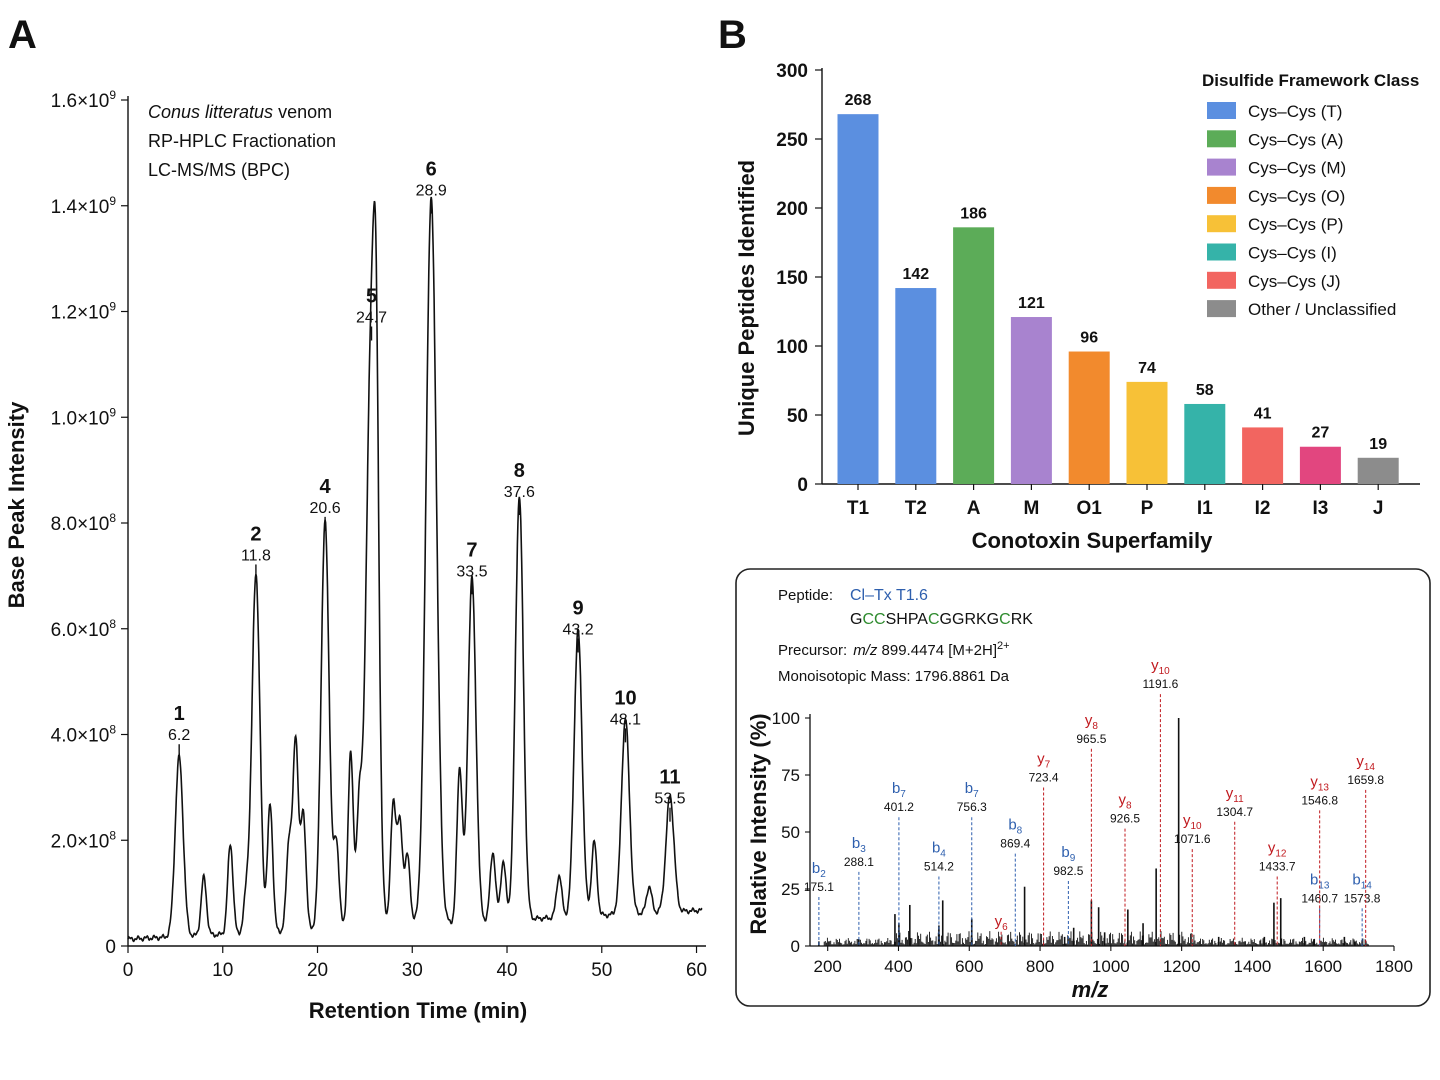 The image size is (1440, 1080). Describe the element at coordinates (1160, 684) in the screenshot. I see `ion-mz-label: 1191.6` at that location.